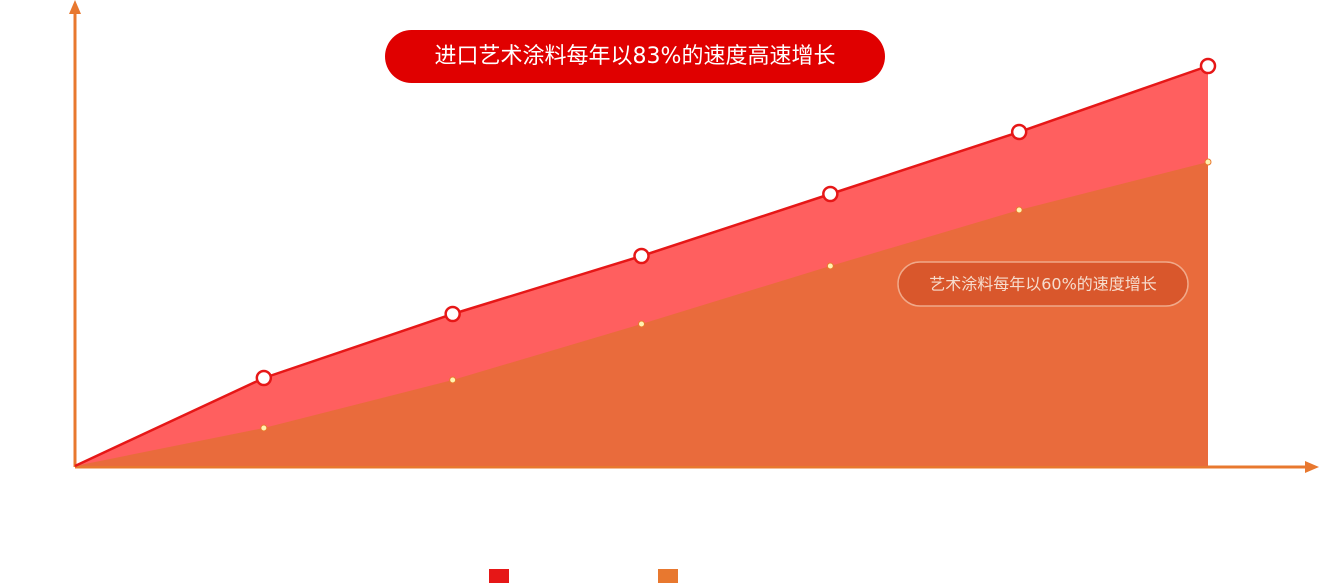  I want to click on annotation: 艺术涂料每年以60%的速度增长, so click(1043, 284).